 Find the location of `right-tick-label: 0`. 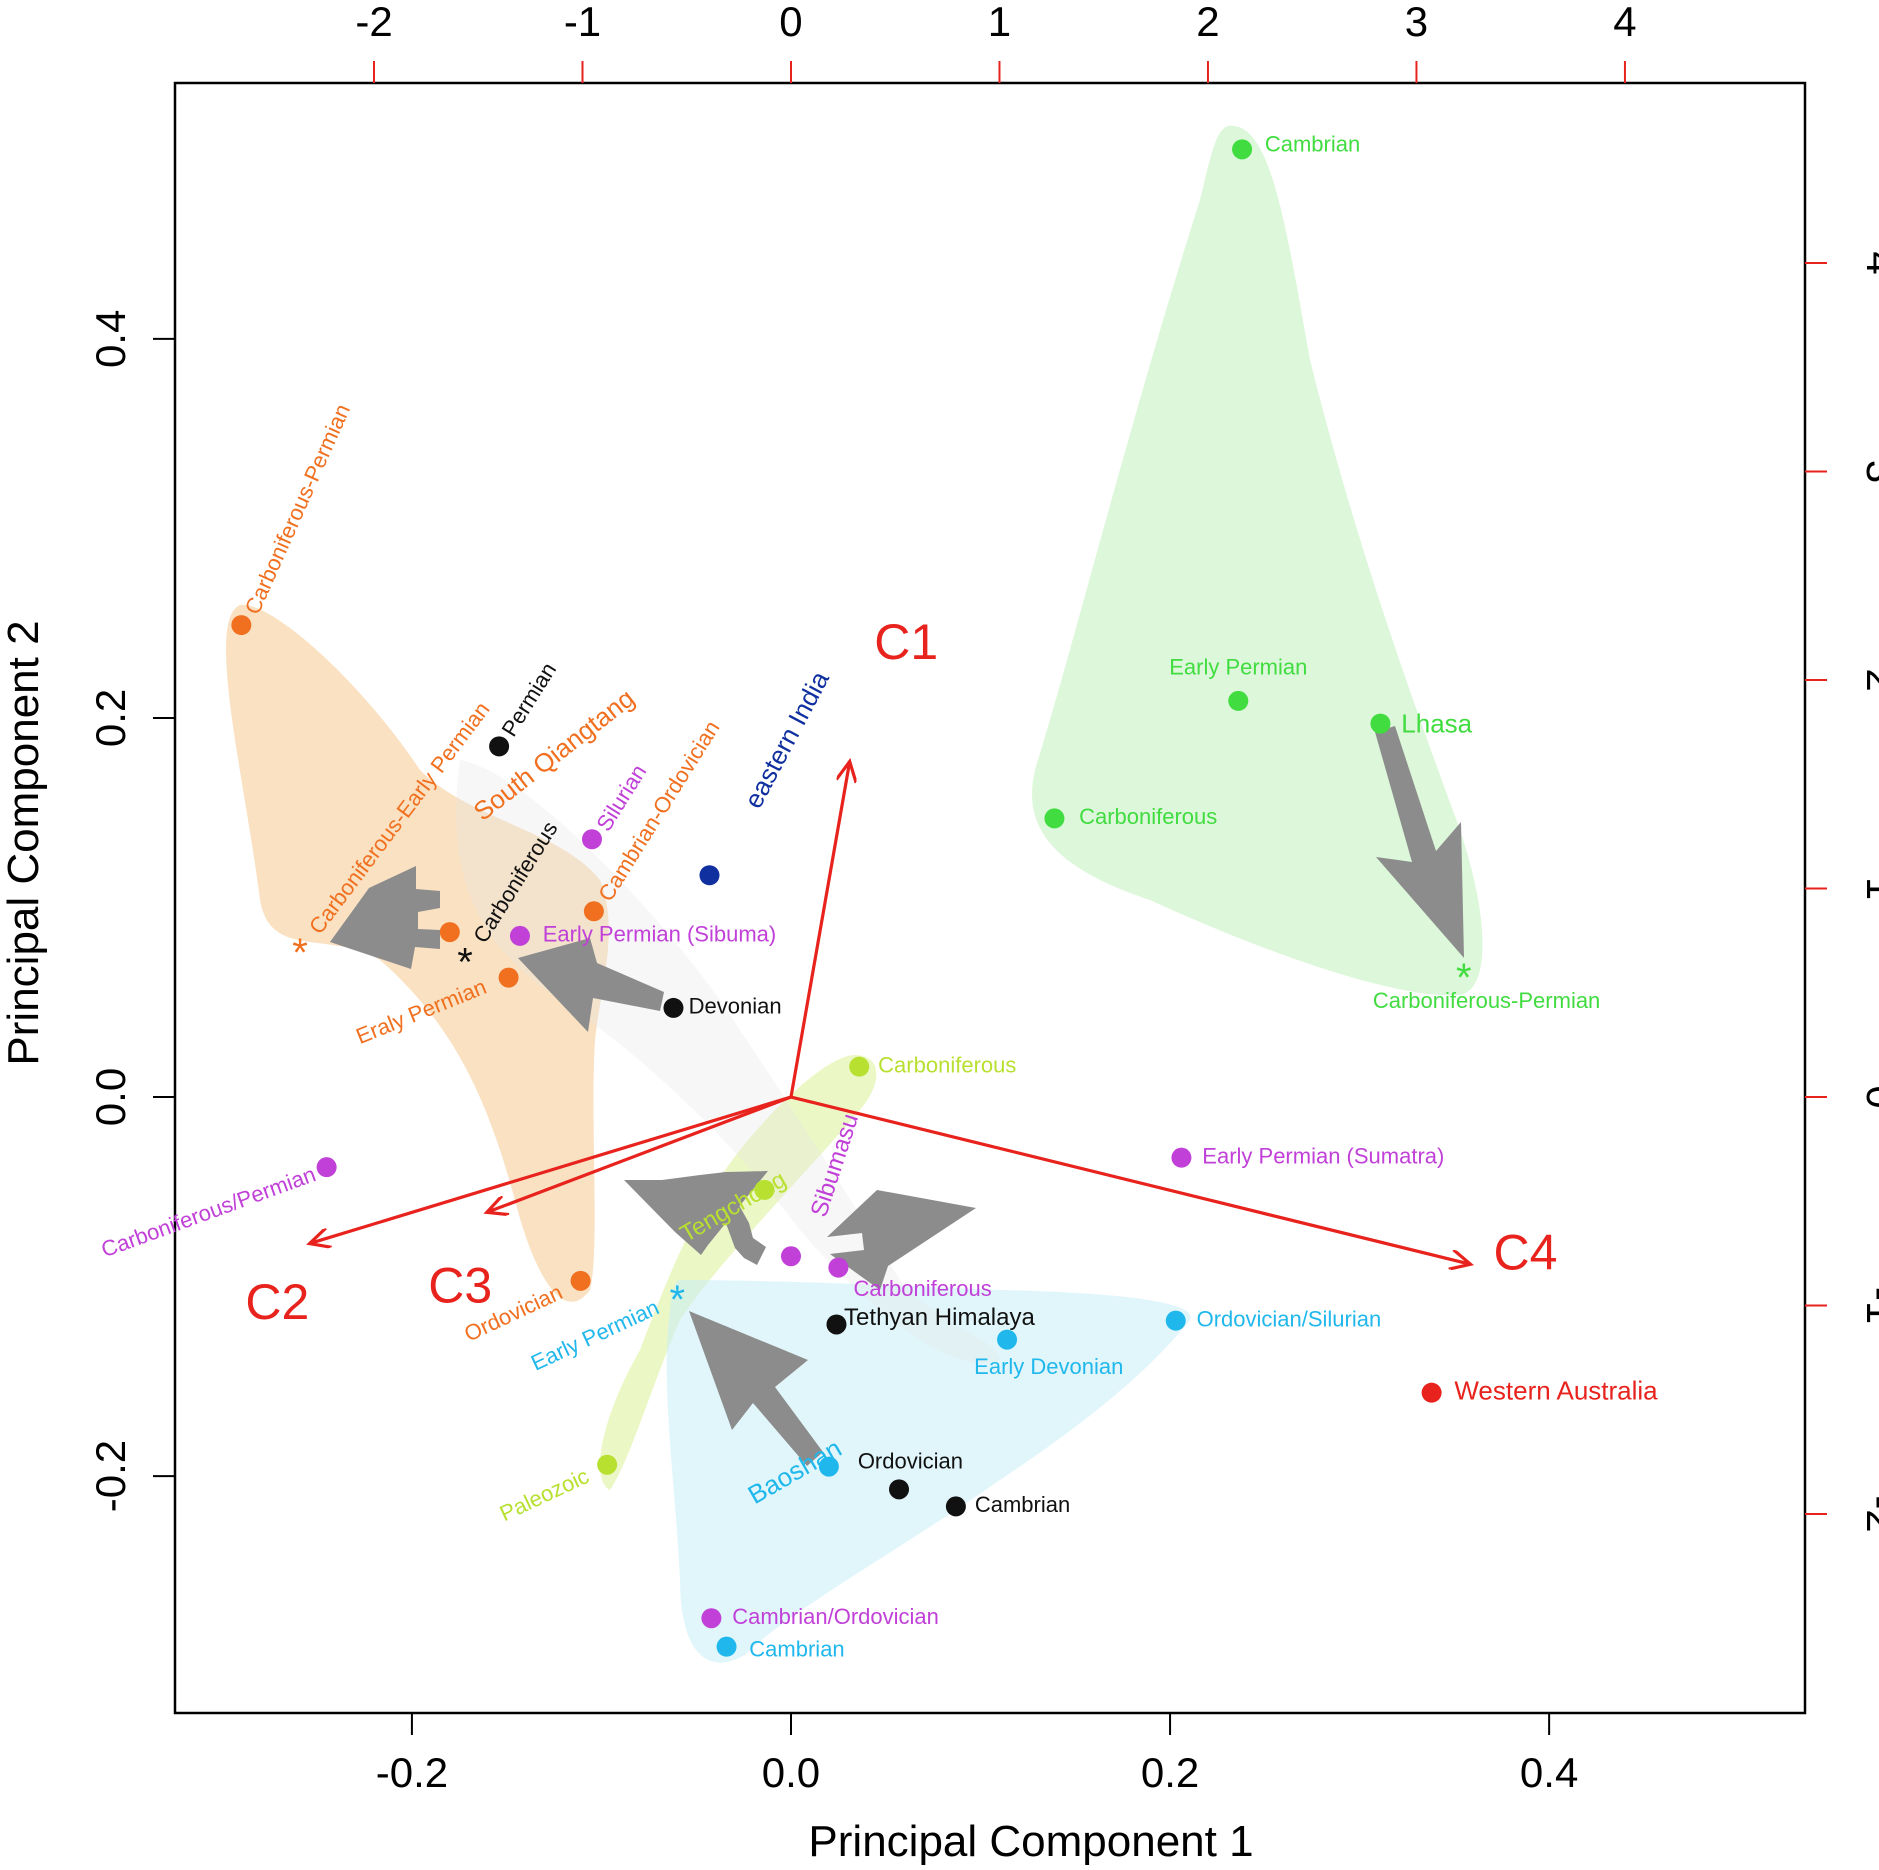

right-tick-label: 0 is located at coordinates (1868, 1096).